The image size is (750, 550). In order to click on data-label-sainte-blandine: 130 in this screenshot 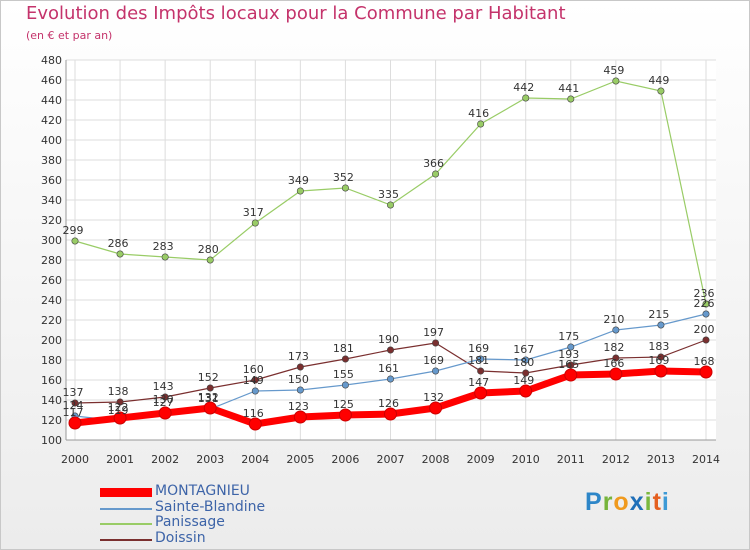, I will do `click(163, 399)`.